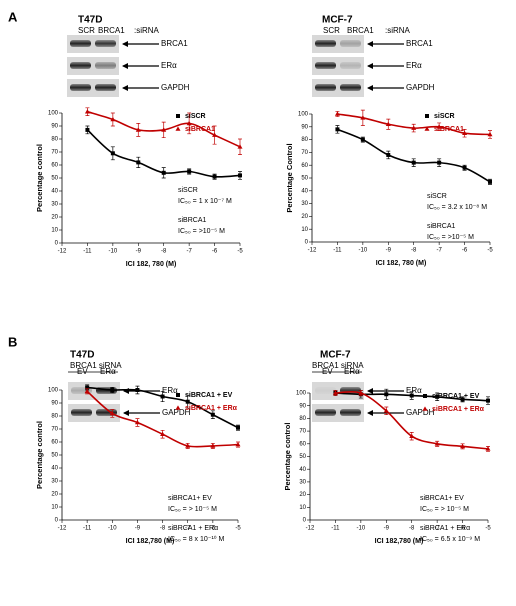 The height and width of the screenshot is (606, 516). I want to click on x-tick-label: -10, so click(361, 529).